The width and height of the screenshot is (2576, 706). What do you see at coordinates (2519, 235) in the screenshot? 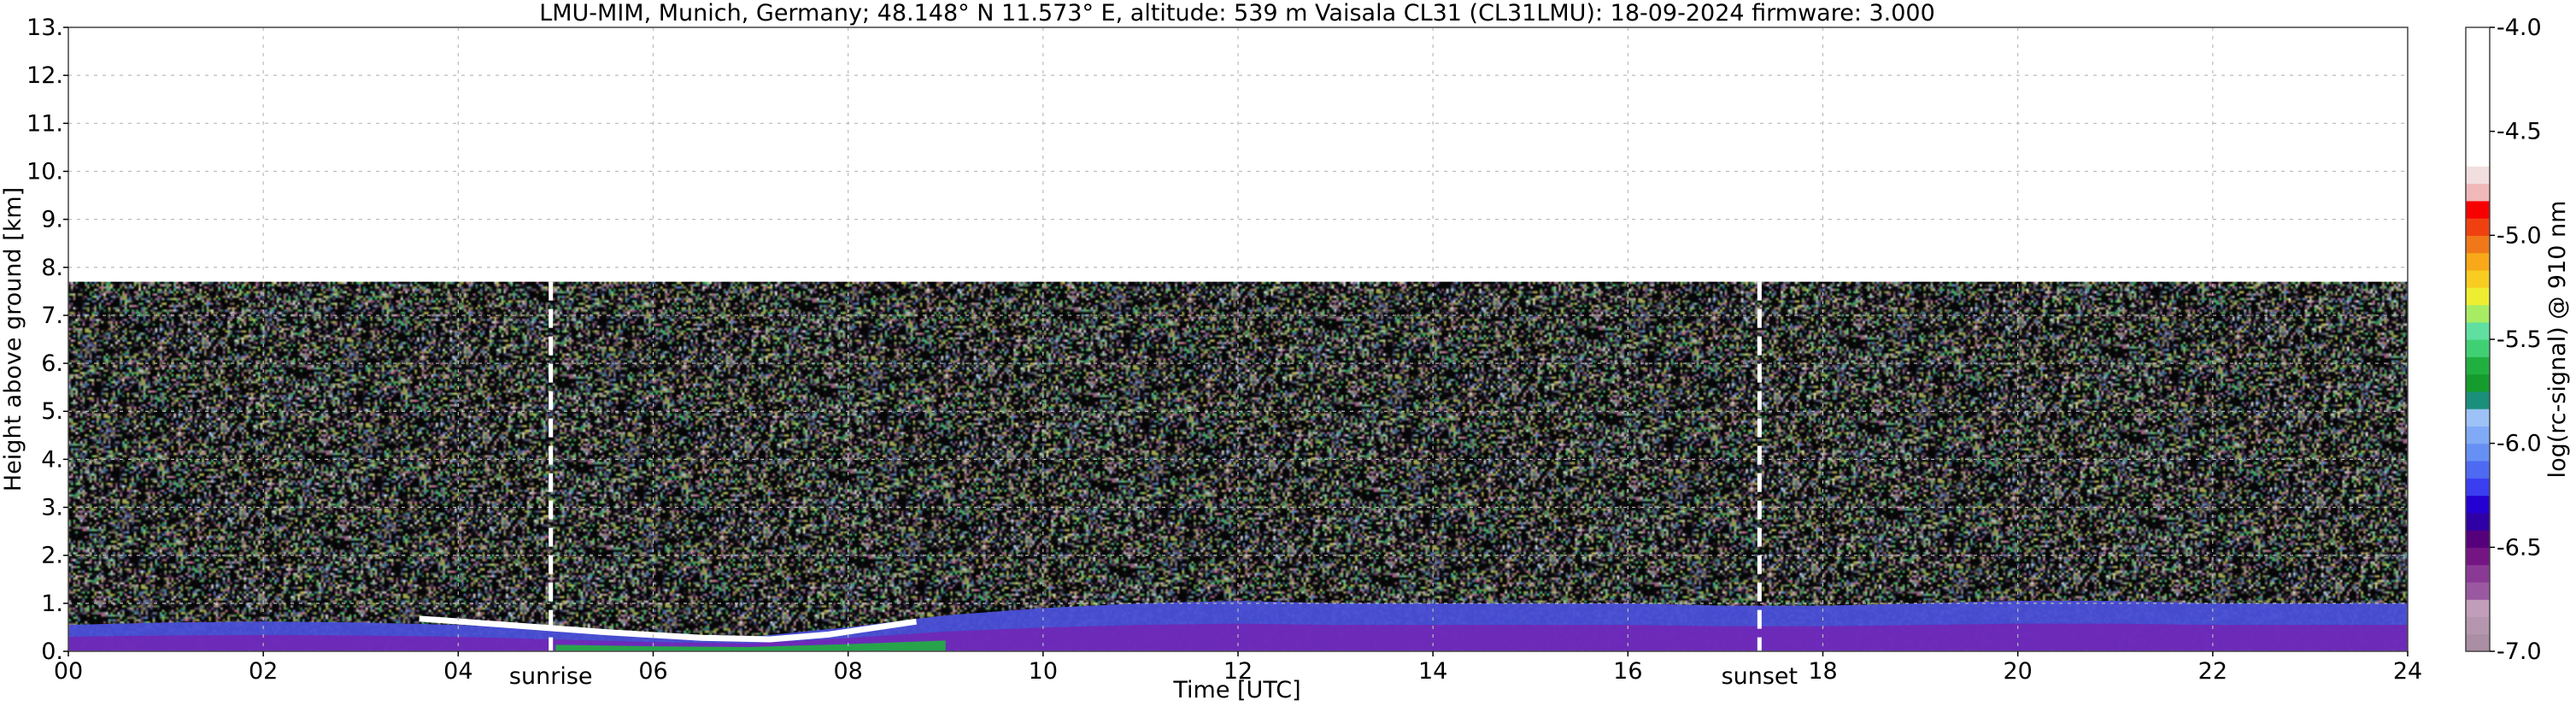
I see `colorbar-tick-label: -5.0` at bounding box center [2519, 235].